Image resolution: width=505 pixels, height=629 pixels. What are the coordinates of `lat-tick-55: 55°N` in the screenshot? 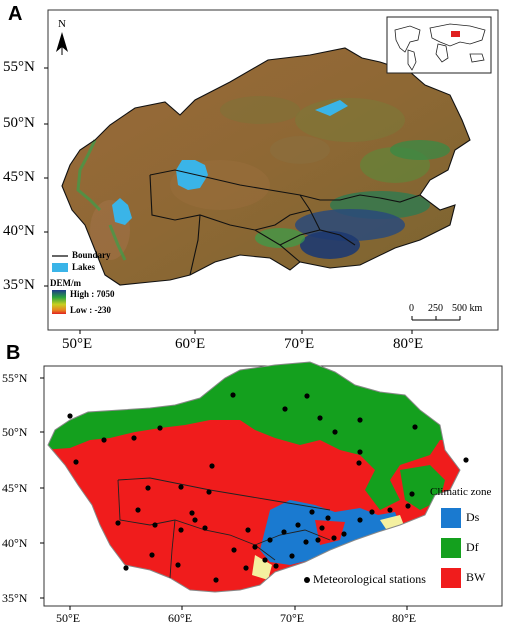 It's located at (19, 67).